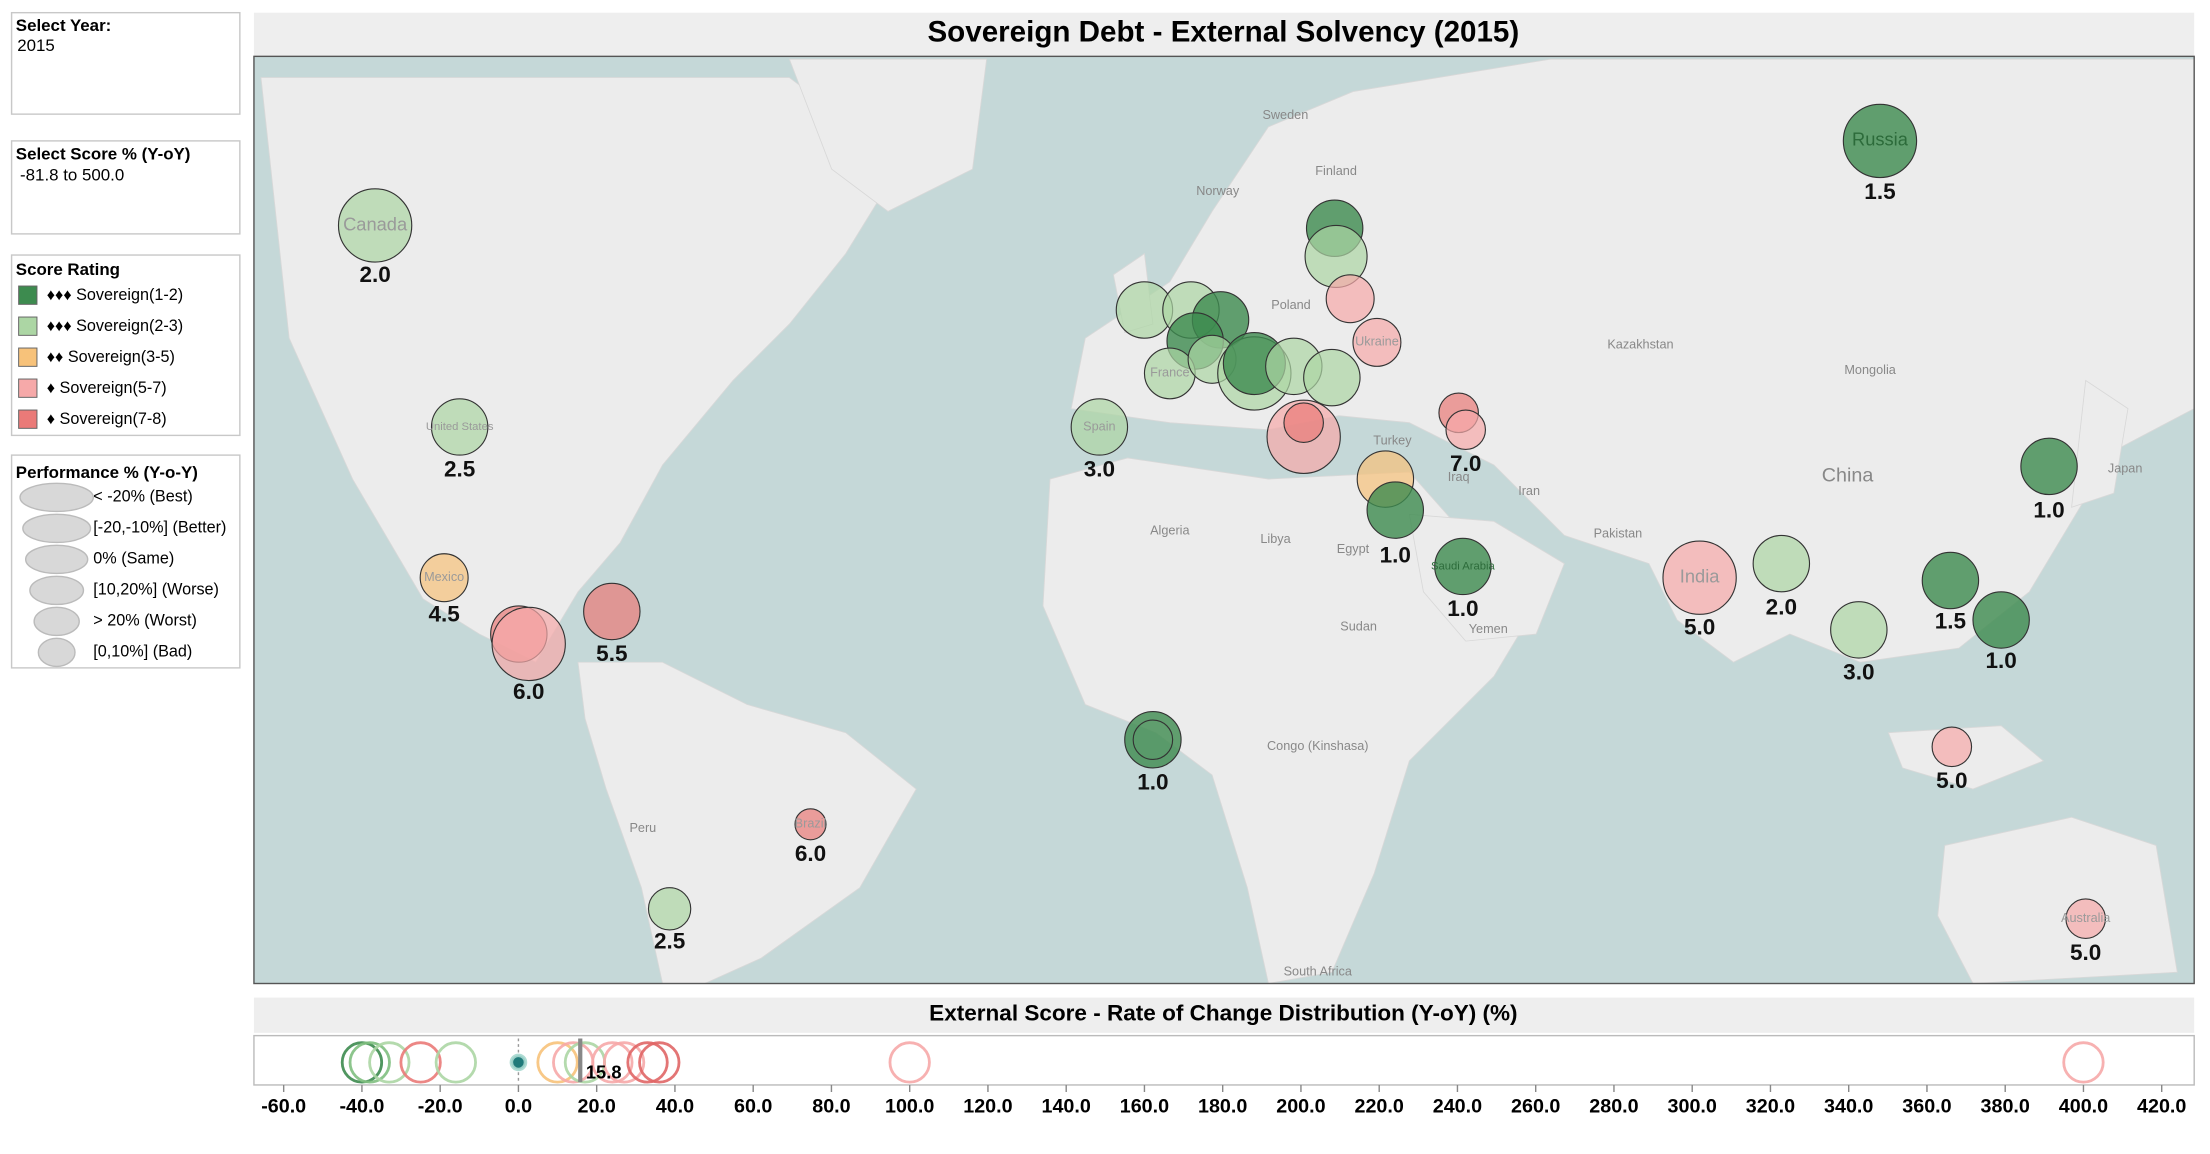 This screenshot has height=1154, width=2210. What do you see at coordinates (604, 1072) in the screenshot?
I see `reference-label: 15.8` at bounding box center [604, 1072].